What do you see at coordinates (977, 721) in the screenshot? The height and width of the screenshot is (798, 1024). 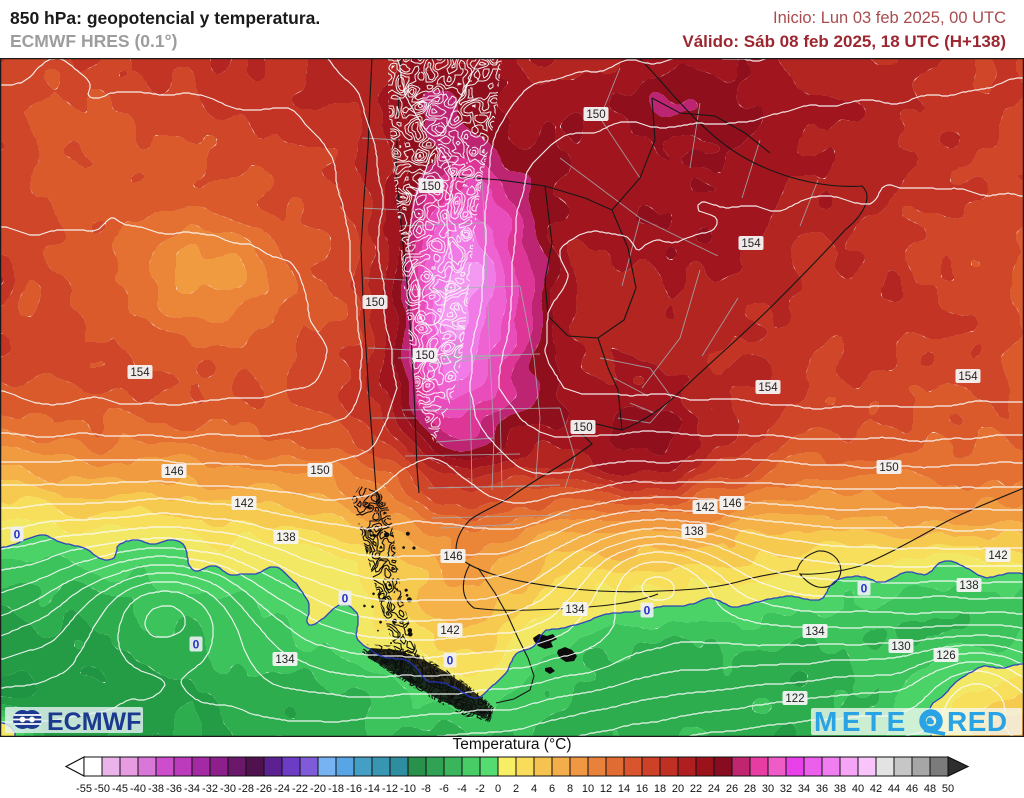 I see `svg-text: RED` at bounding box center [977, 721].